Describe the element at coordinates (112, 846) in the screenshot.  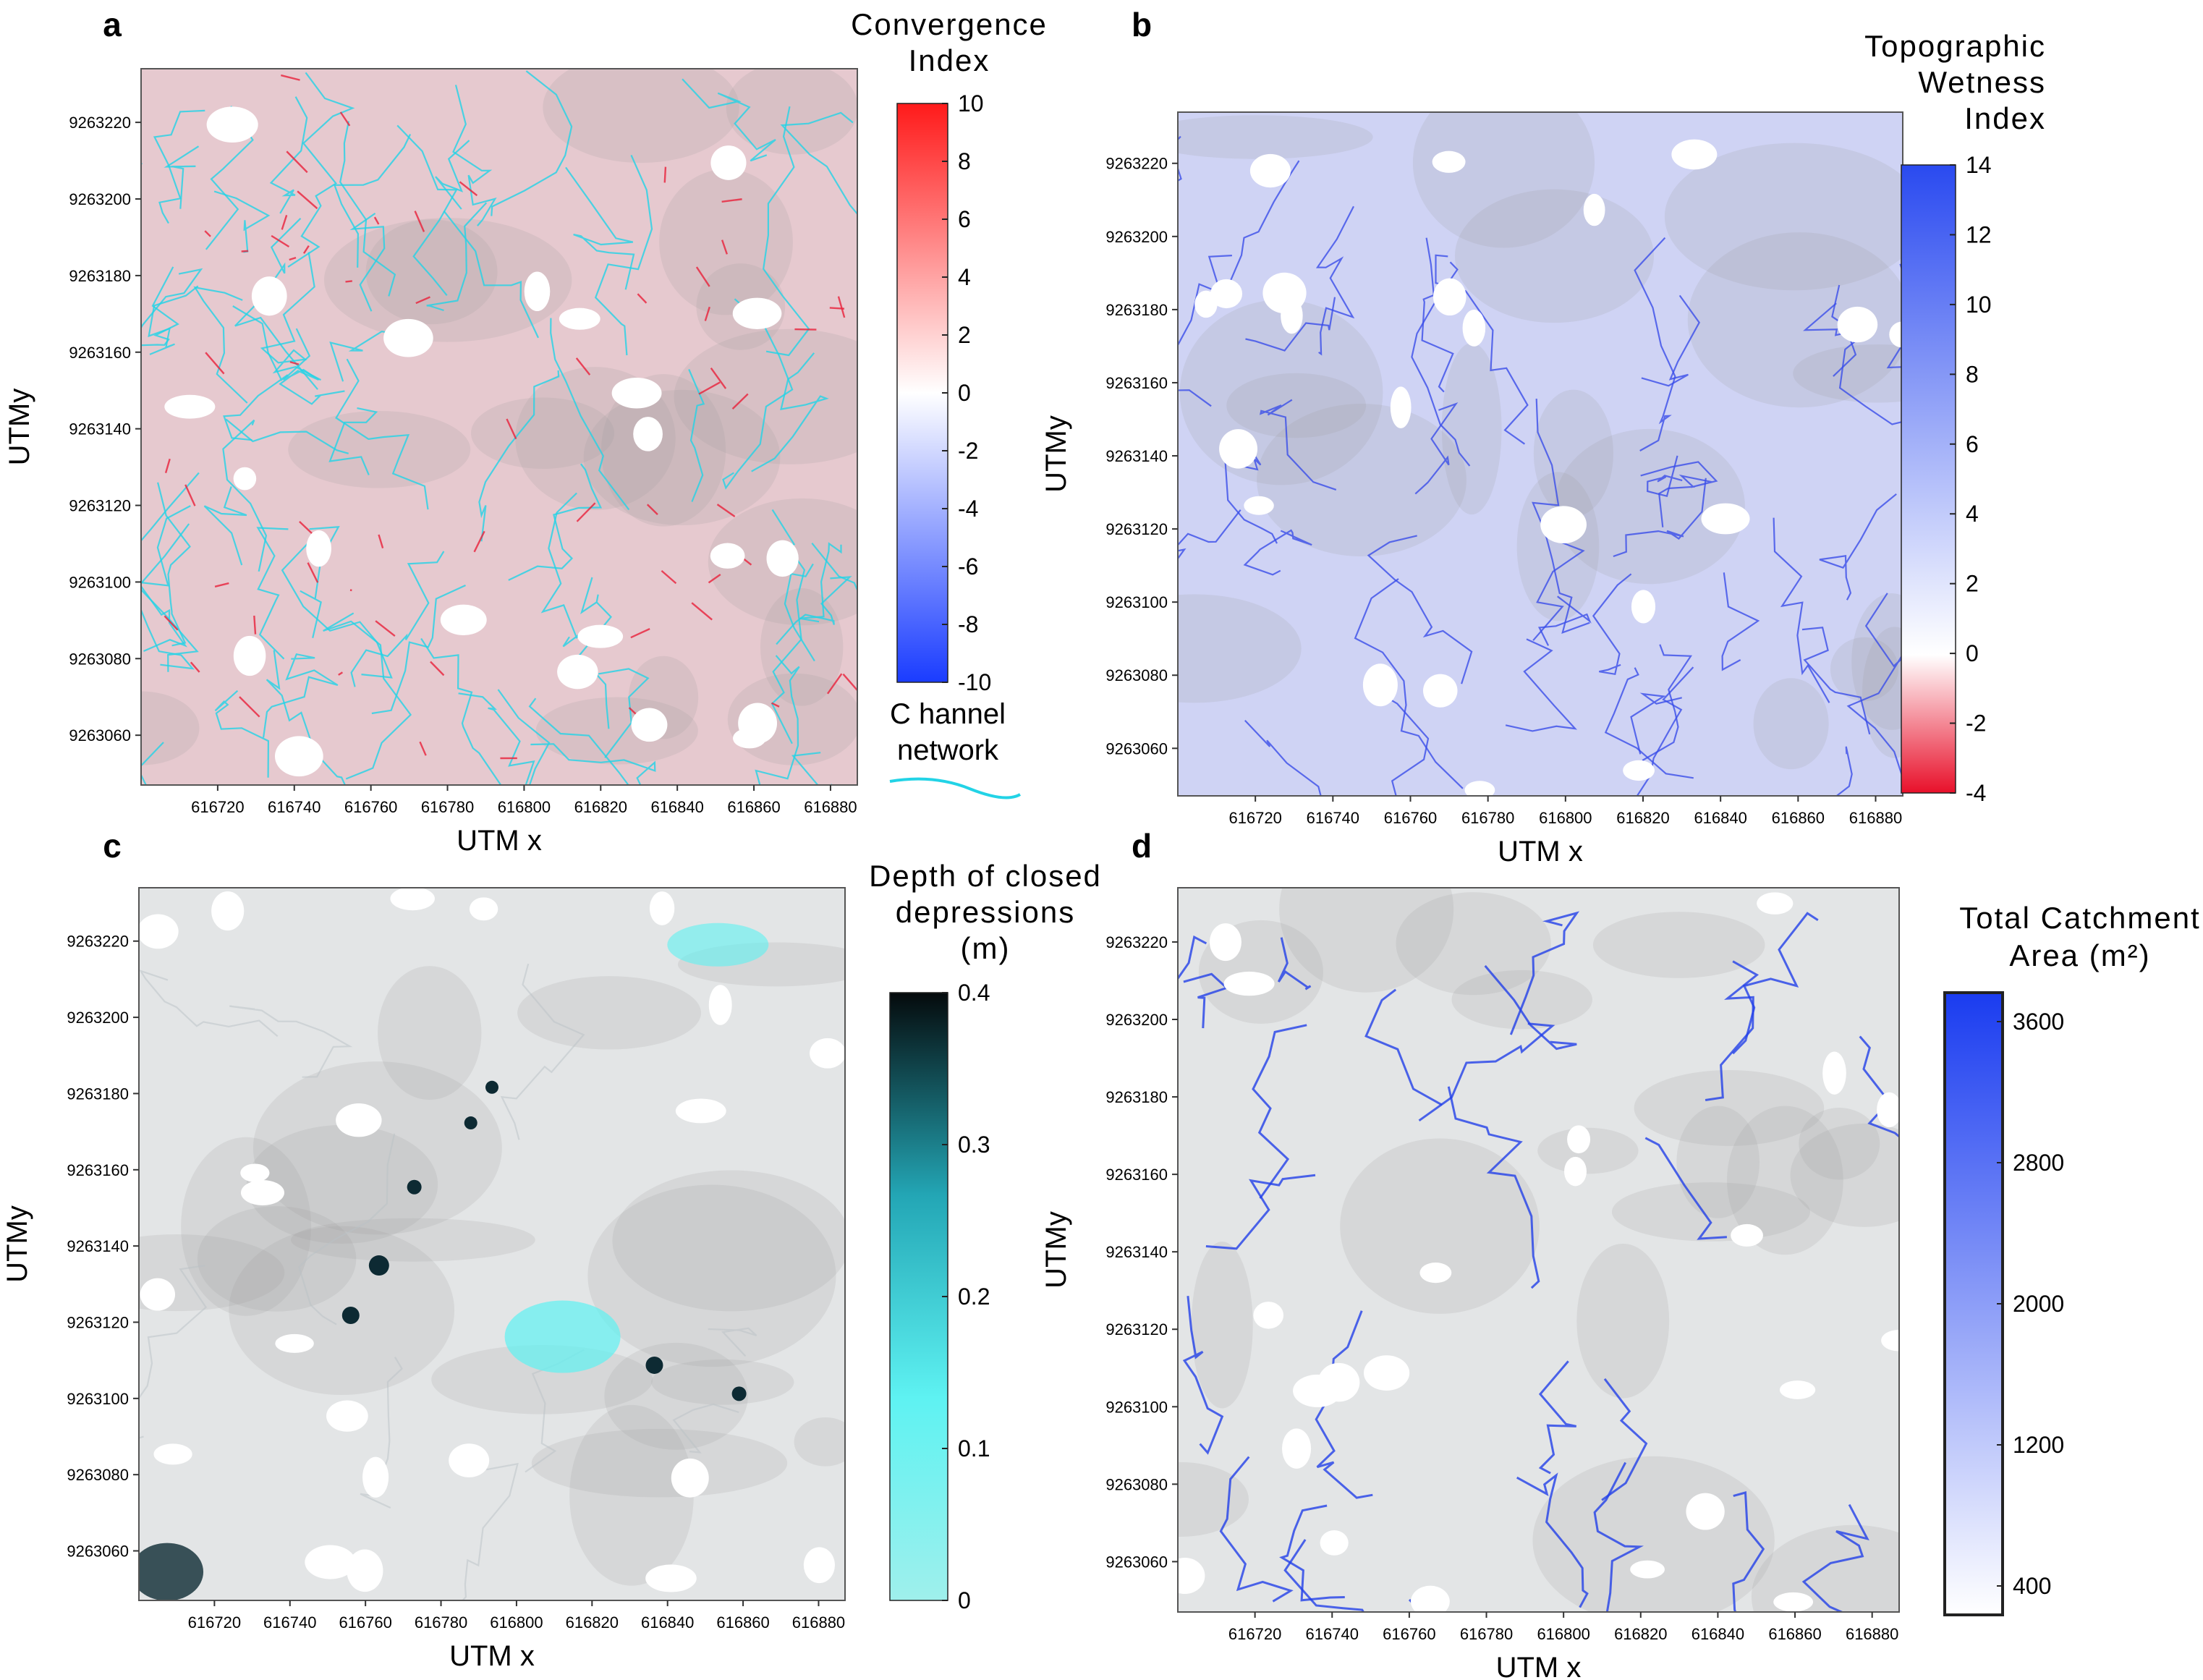
I see `panel-letter: c` at that location.